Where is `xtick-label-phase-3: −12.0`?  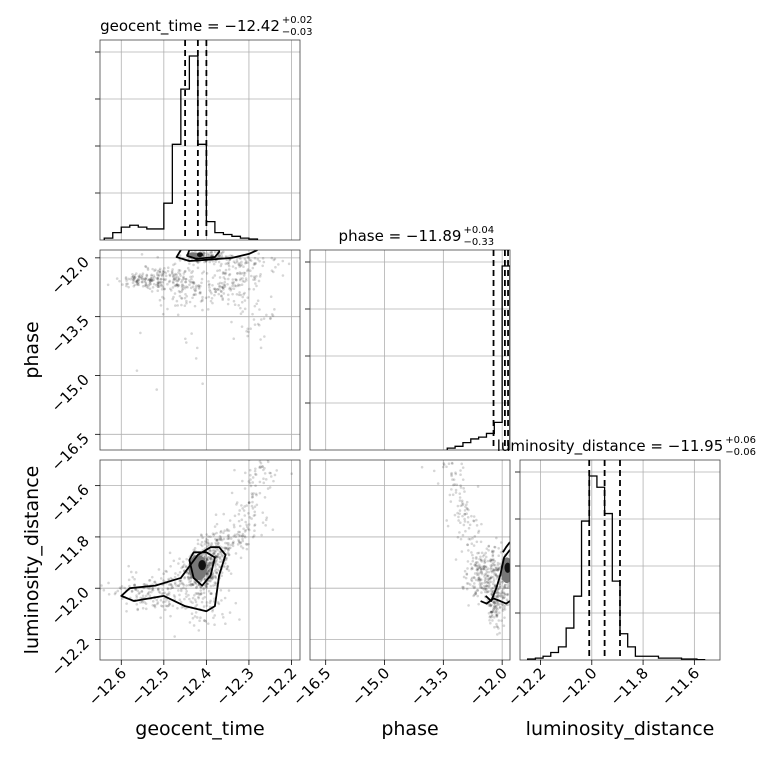 xtick-label-phase-3: −12.0 is located at coordinates (488, 686).